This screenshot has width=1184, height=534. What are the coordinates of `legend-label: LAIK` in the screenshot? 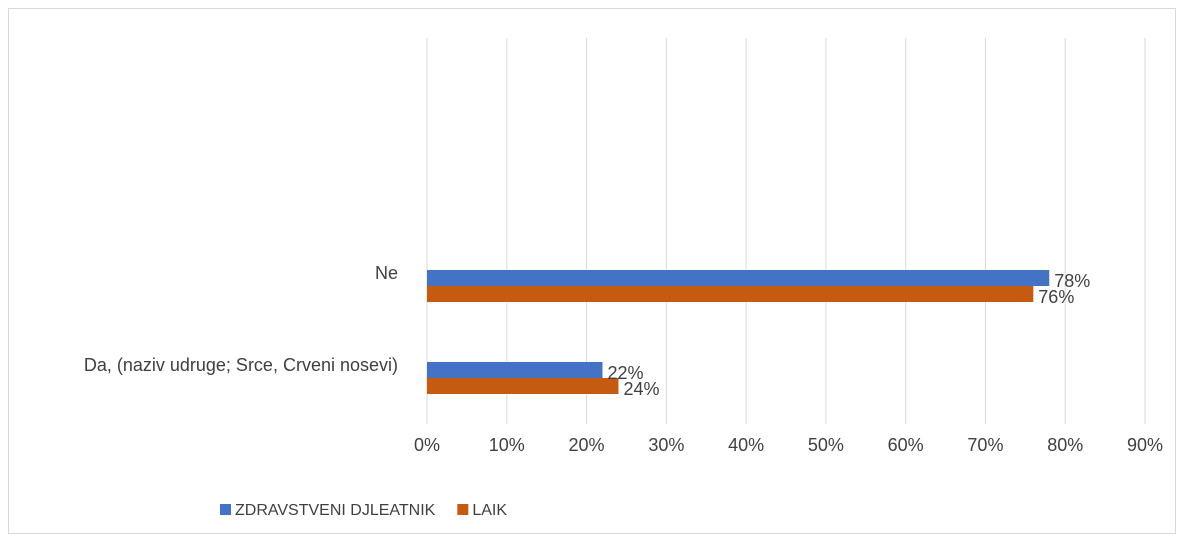 It's located at (489, 510).